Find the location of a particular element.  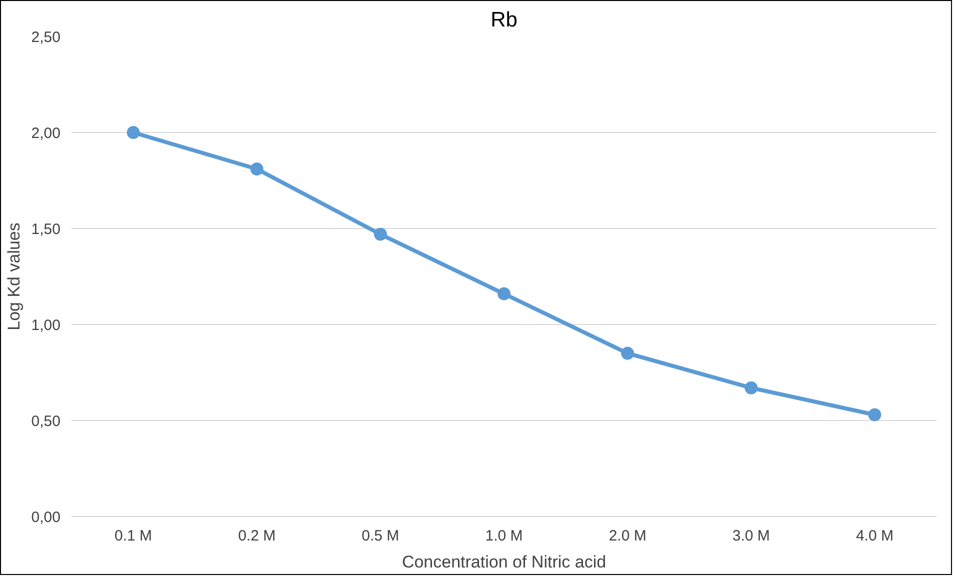

x-tick-label: 0.1 M is located at coordinates (133, 536).